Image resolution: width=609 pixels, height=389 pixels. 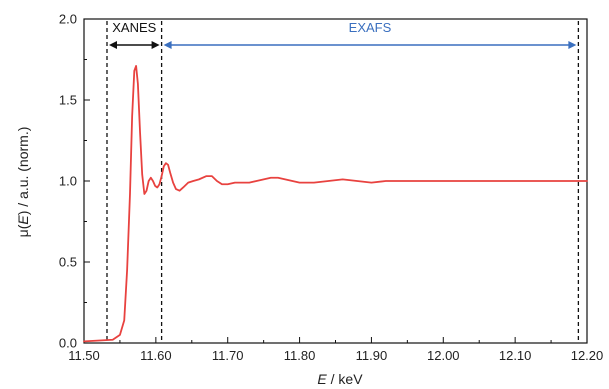 I want to click on x-axis-title: E / keV, so click(x=340, y=379).